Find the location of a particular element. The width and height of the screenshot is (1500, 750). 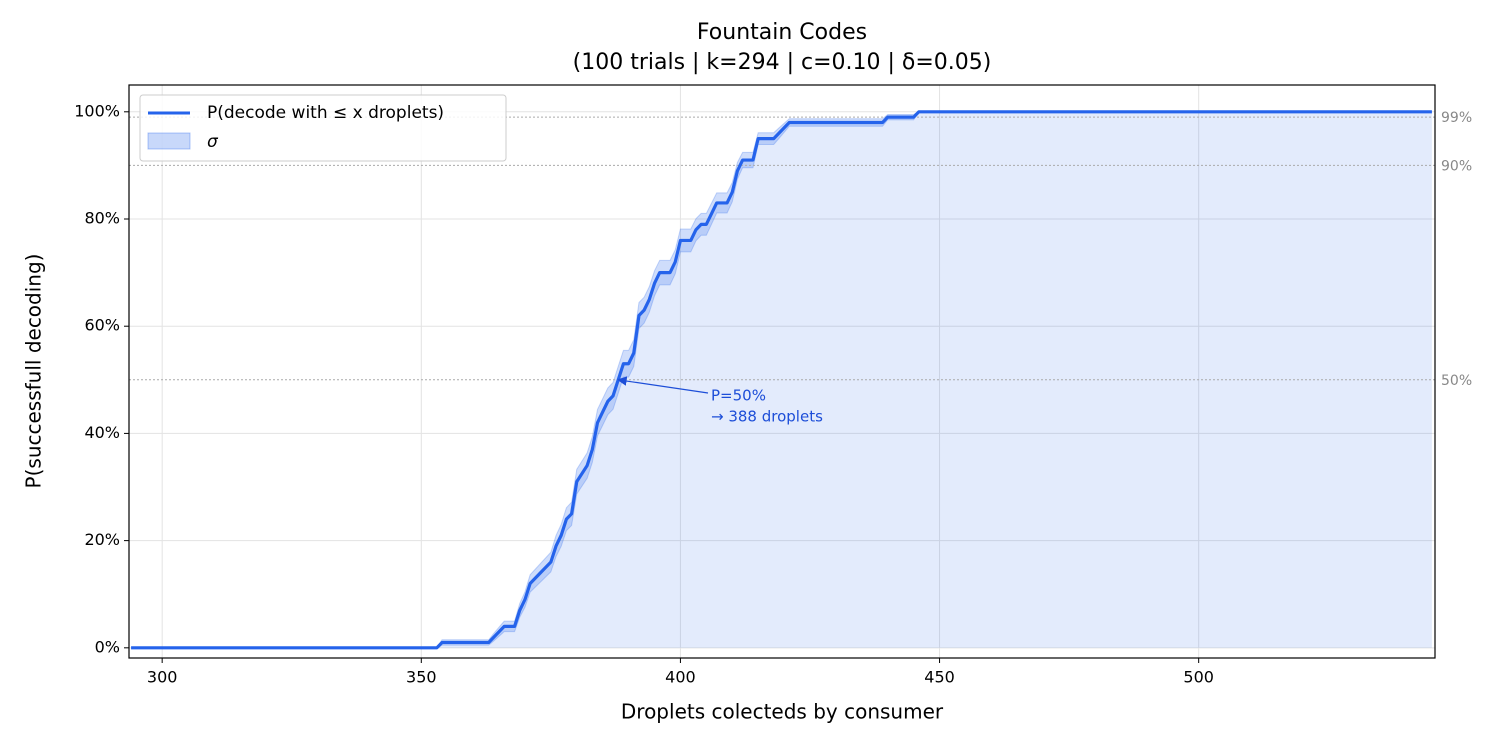

y-tick-label: 40% is located at coordinates (102, 432).